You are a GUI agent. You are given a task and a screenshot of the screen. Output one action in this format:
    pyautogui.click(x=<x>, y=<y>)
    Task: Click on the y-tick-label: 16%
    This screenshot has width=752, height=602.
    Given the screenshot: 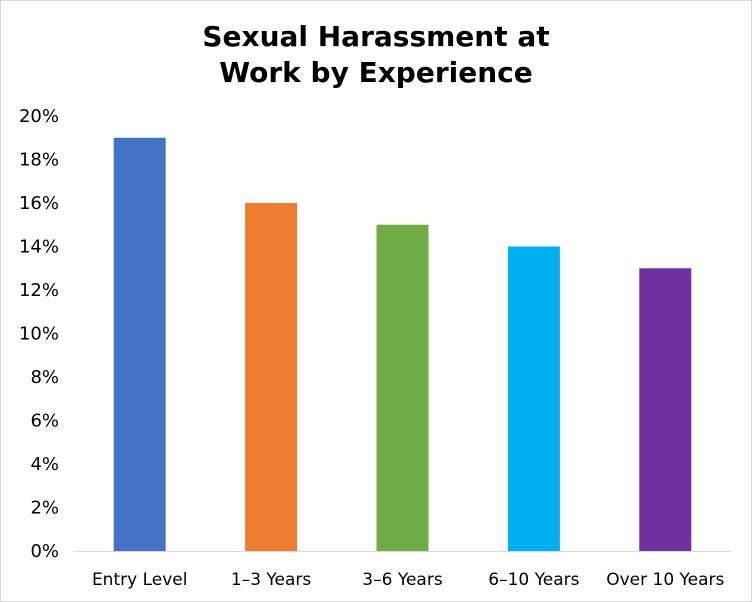 What is the action you would take?
    pyautogui.click(x=39, y=203)
    